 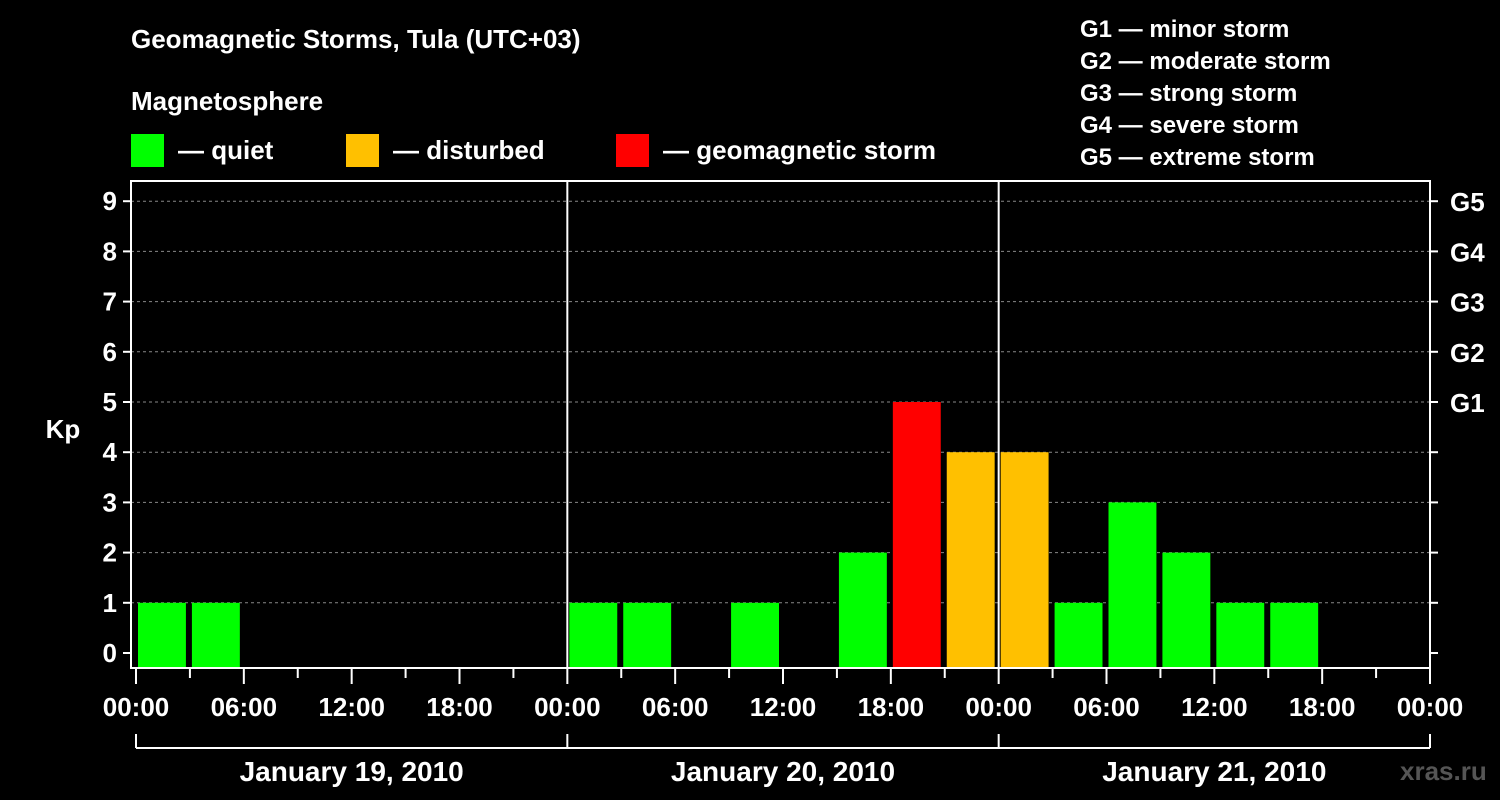 What do you see at coordinates (244, 707) in the screenshot?
I see `xtick-label-1: 06:00` at bounding box center [244, 707].